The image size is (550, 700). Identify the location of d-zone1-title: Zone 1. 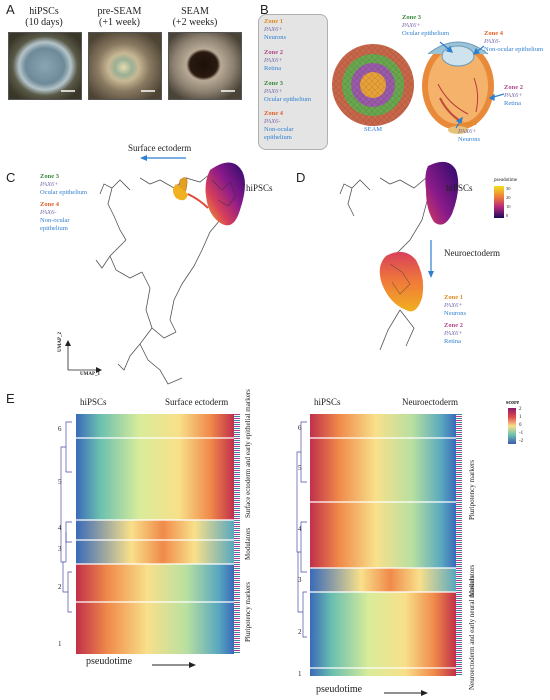
(453, 297).